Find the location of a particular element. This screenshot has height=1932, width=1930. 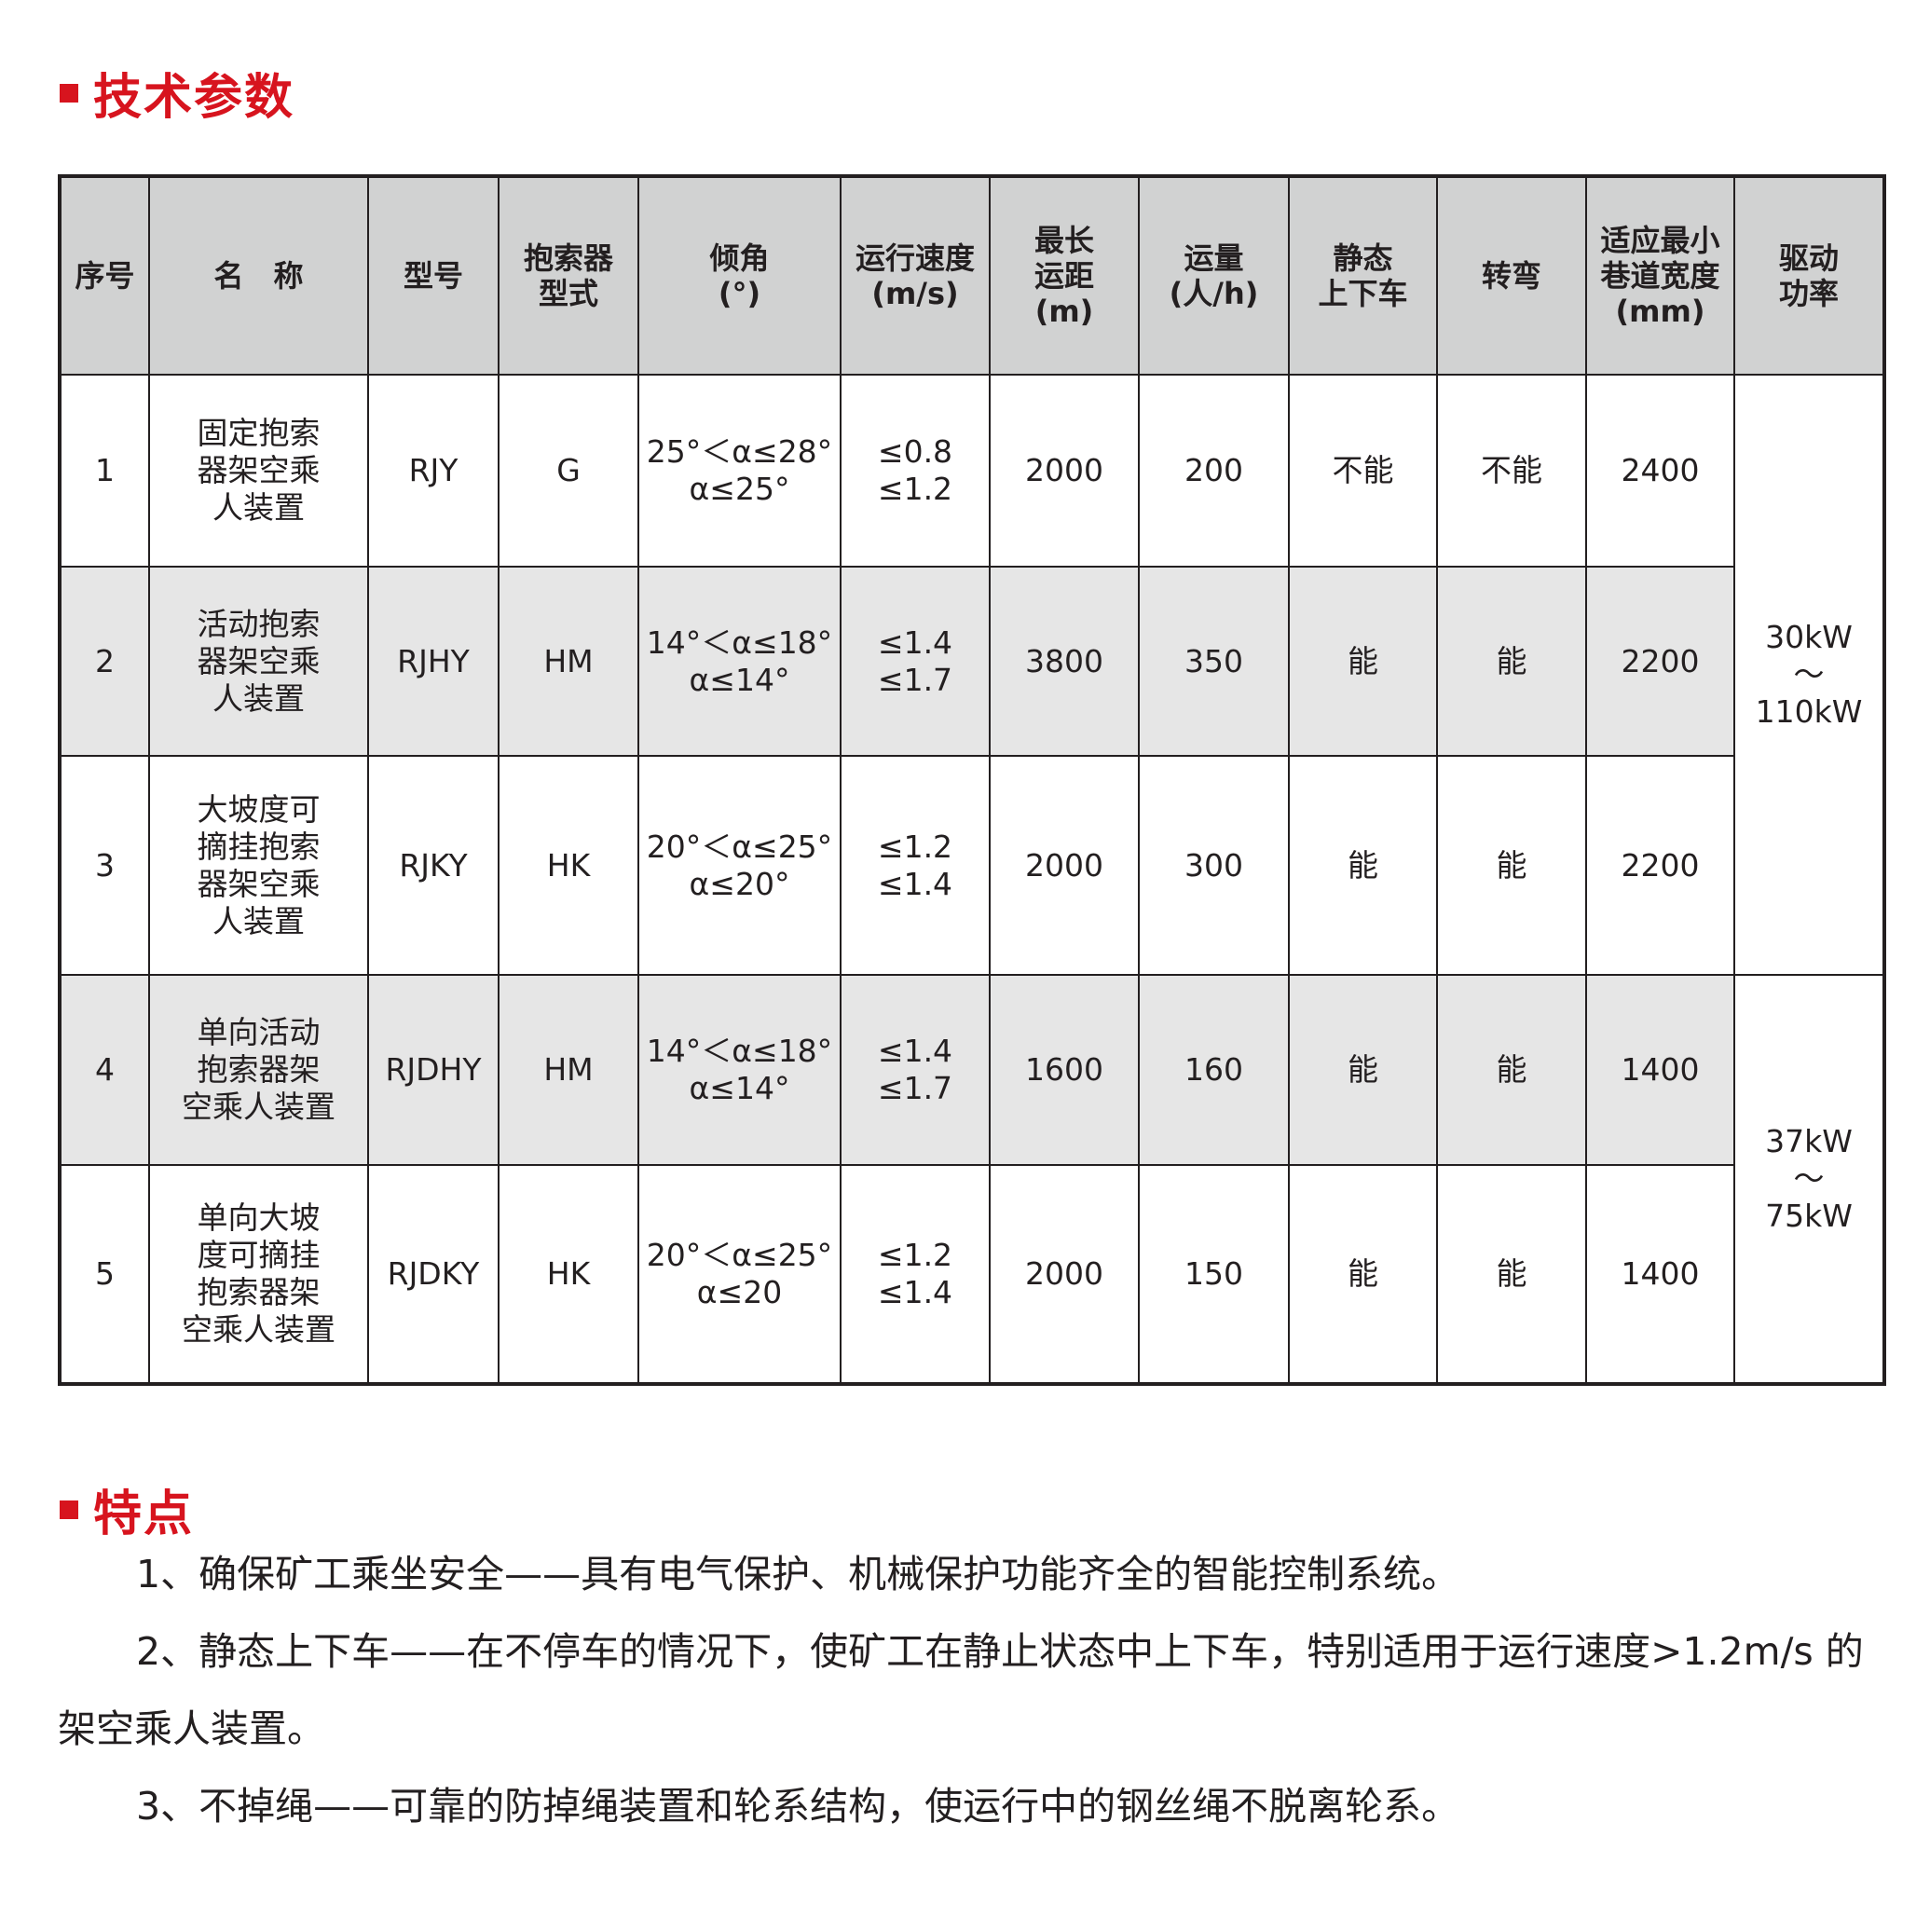

cell-model: RJDHY is located at coordinates (433, 1070).